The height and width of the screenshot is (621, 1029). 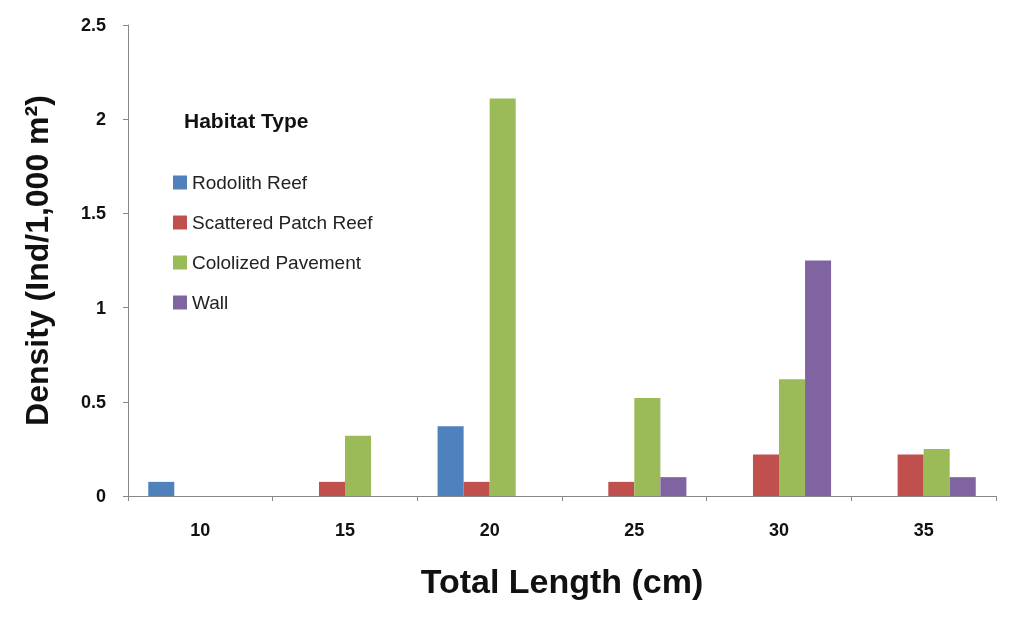 I want to click on y-tick-label: 1.5, so click(x=93, y=213).